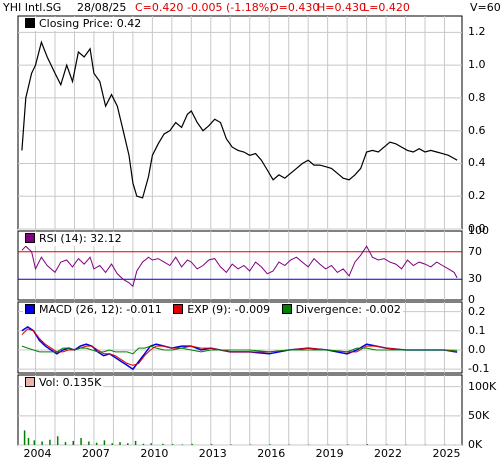 The image size is (500, 466). I want to click on y-tick-label: 50K, so click(479, 415).